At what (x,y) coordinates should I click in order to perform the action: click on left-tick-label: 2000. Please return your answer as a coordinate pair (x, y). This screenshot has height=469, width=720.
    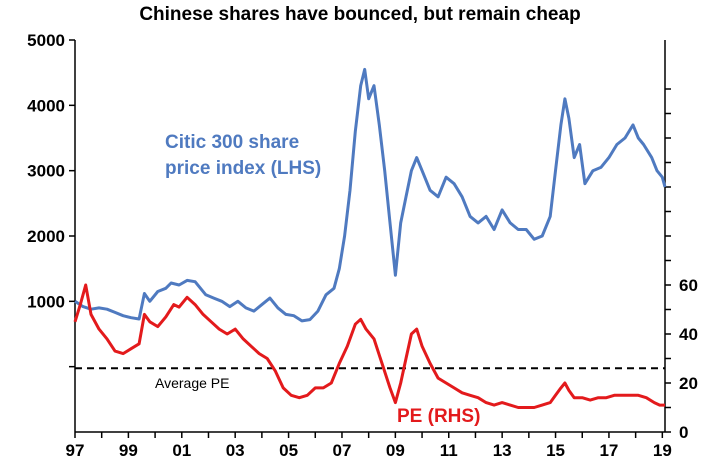
    Looking at the image, I should click on (46, 236).